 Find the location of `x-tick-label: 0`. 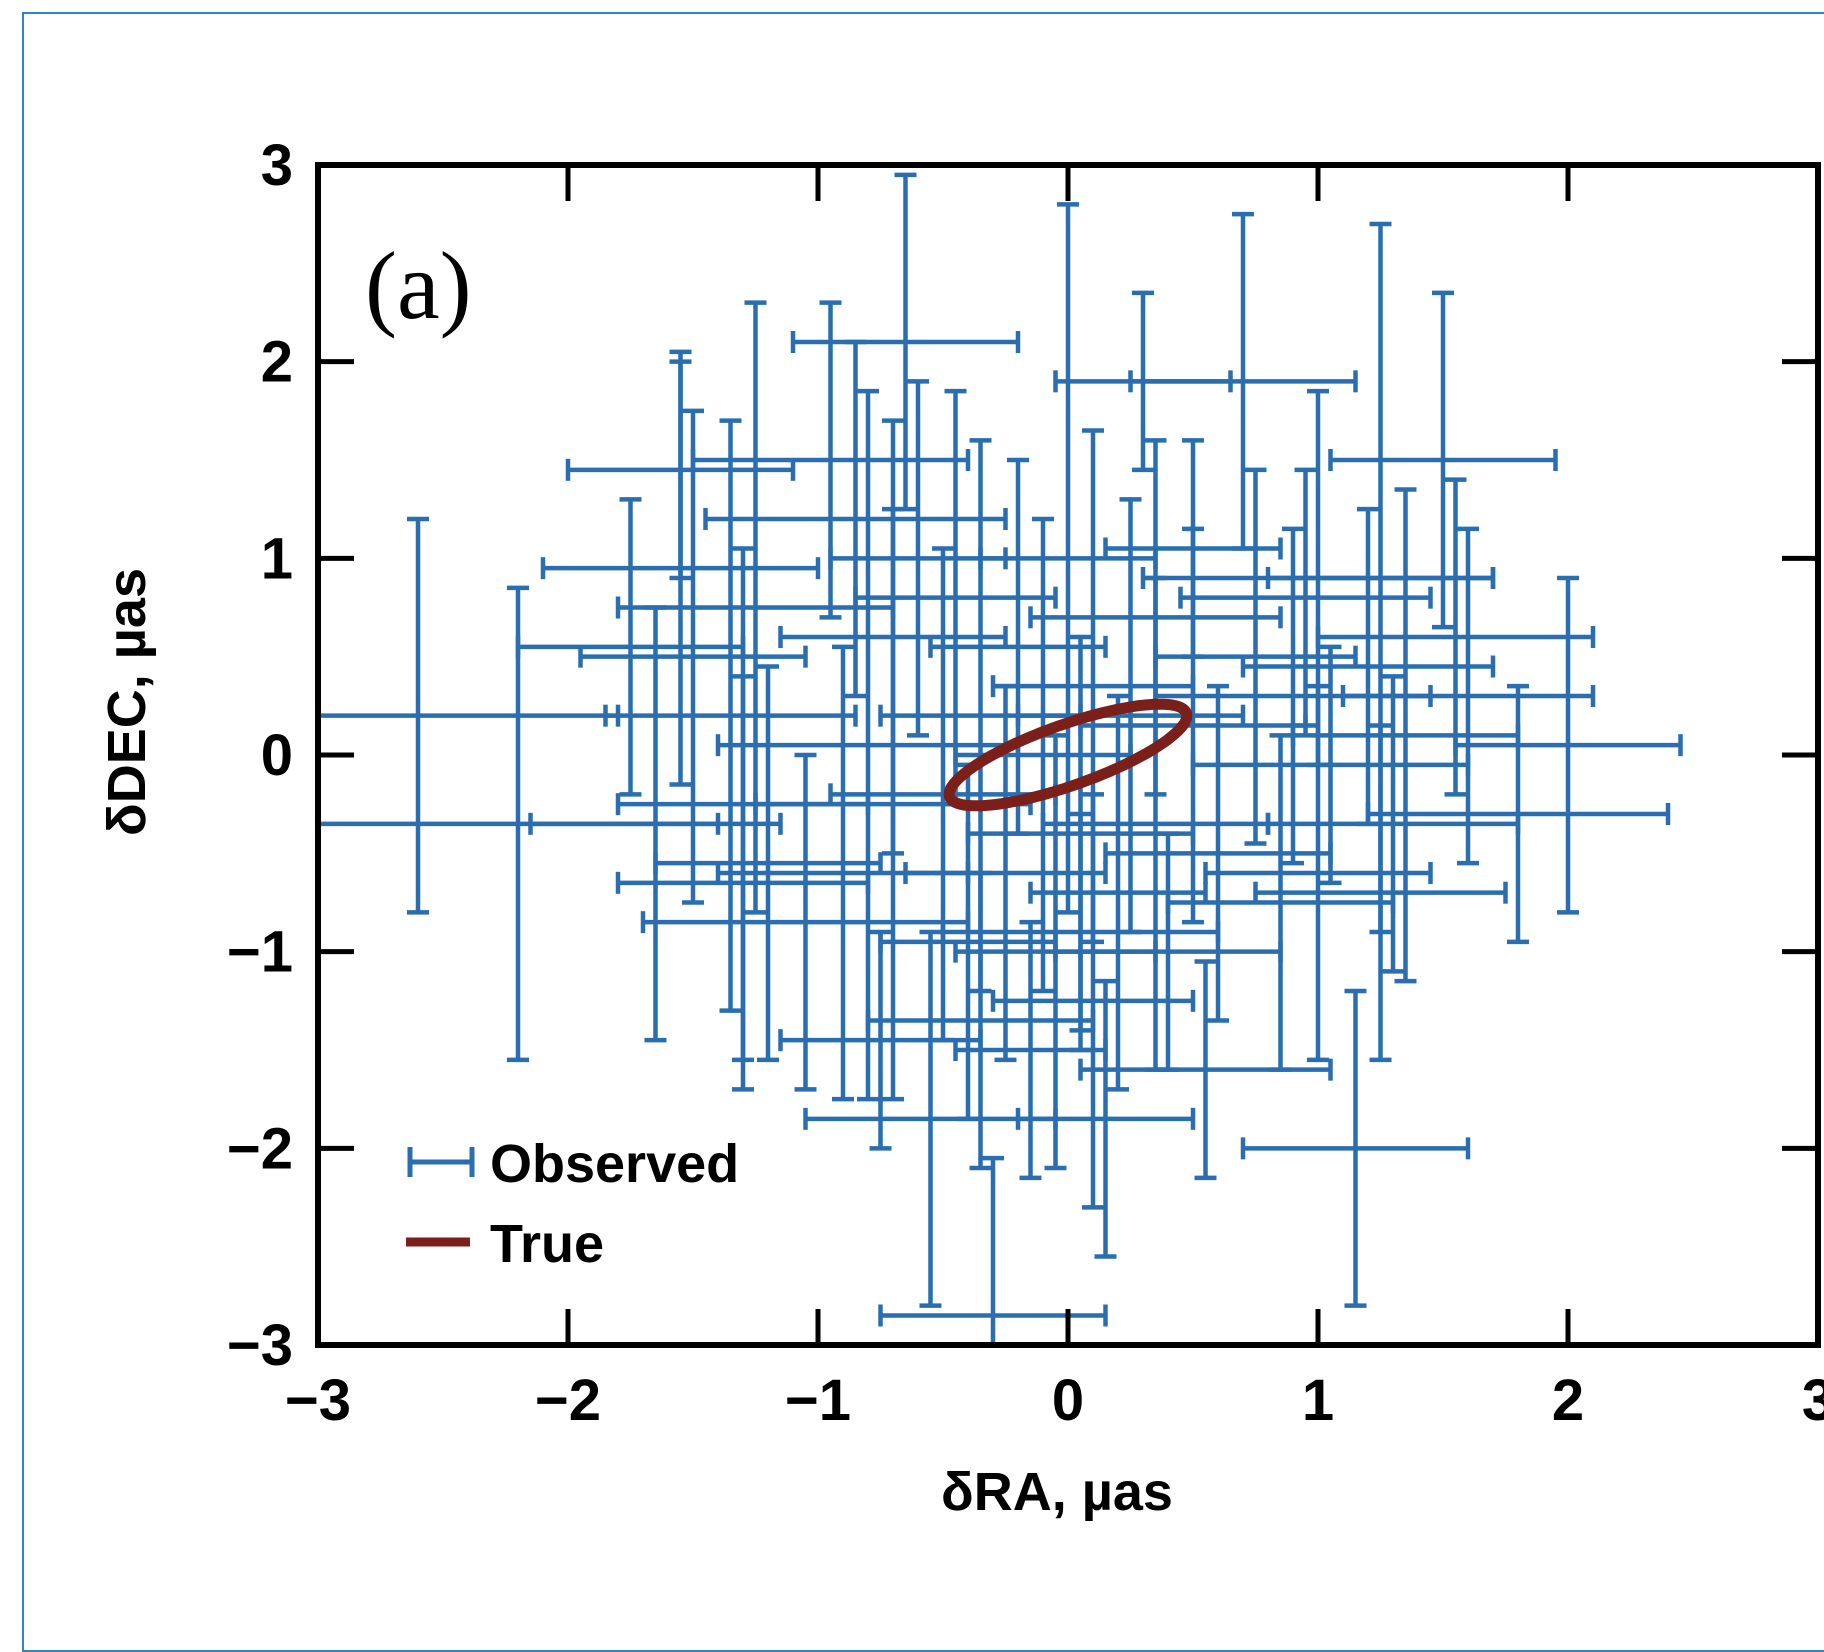

x-tick-label: 0 is located at coordinates (1068, 1400).